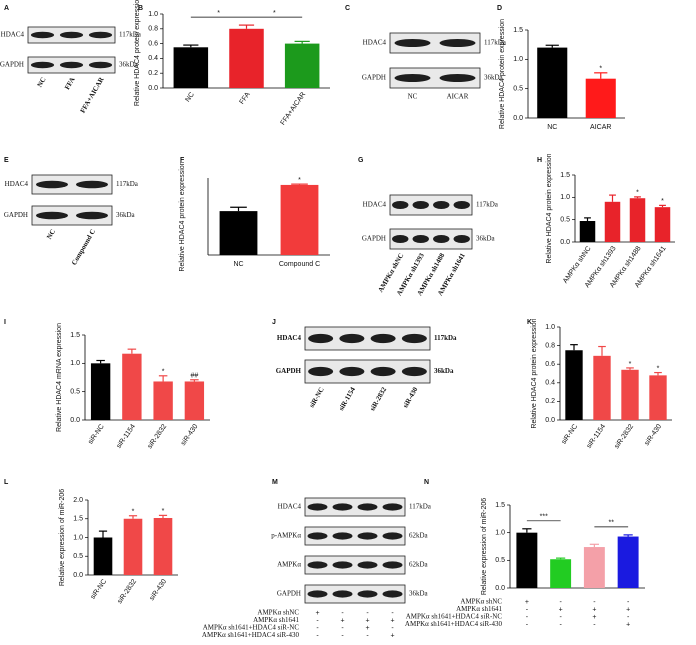  Describe the element at coordinates (59, 377) in the screenshot. I see `y-axis-label: Relative HDAC4 mRNA expression` at that location.